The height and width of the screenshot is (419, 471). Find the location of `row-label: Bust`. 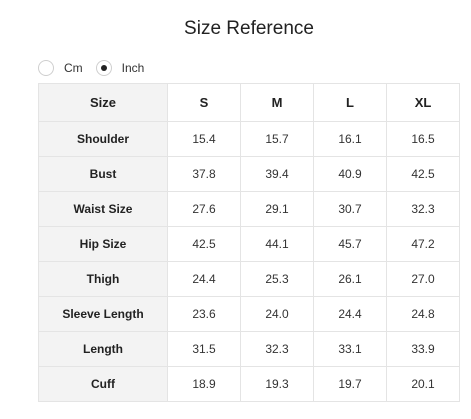

row-label: Bust is located at coordinates (103, 174).